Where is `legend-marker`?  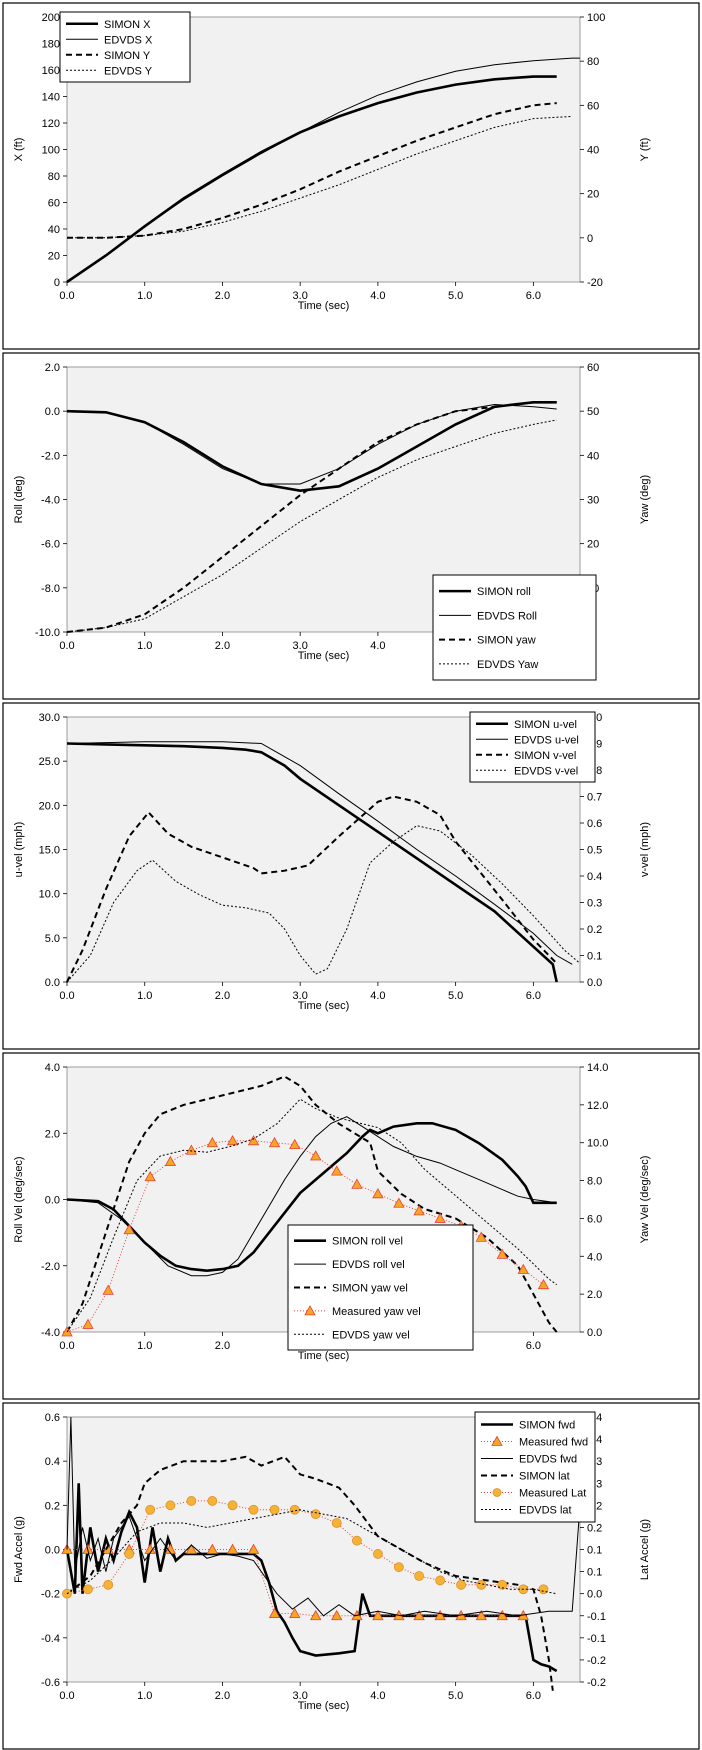 legend-marker is located at coordinates (497, 1492).